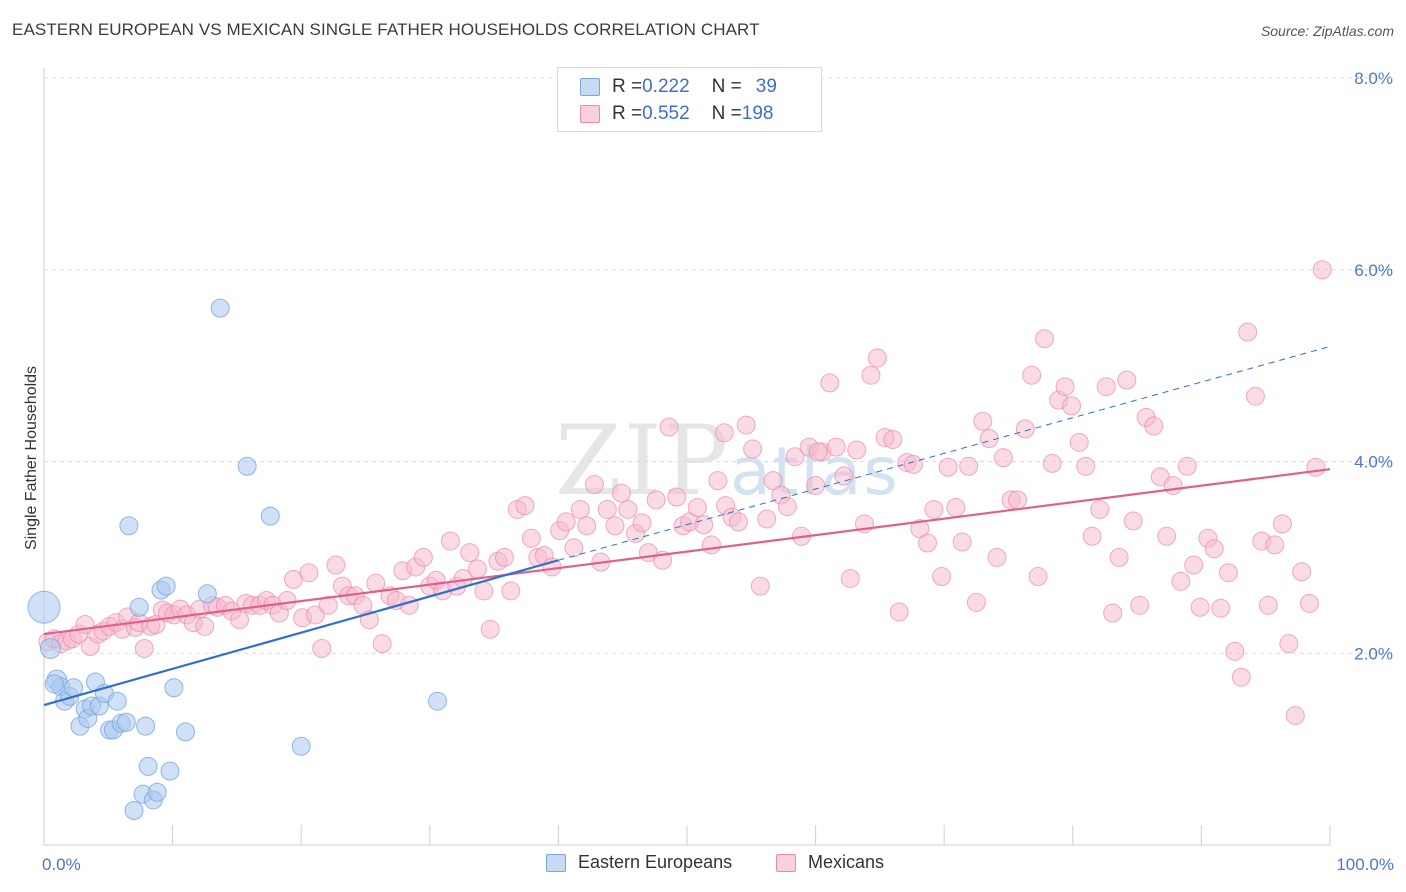 The height and width of the screenshot is (892, 1406). What do you see at coordinates (678, 87) in the screenshot?
I see `stats-legend-row-eastern-europeans: R = 0.222 N = 39` at bounding box center [678, 87].